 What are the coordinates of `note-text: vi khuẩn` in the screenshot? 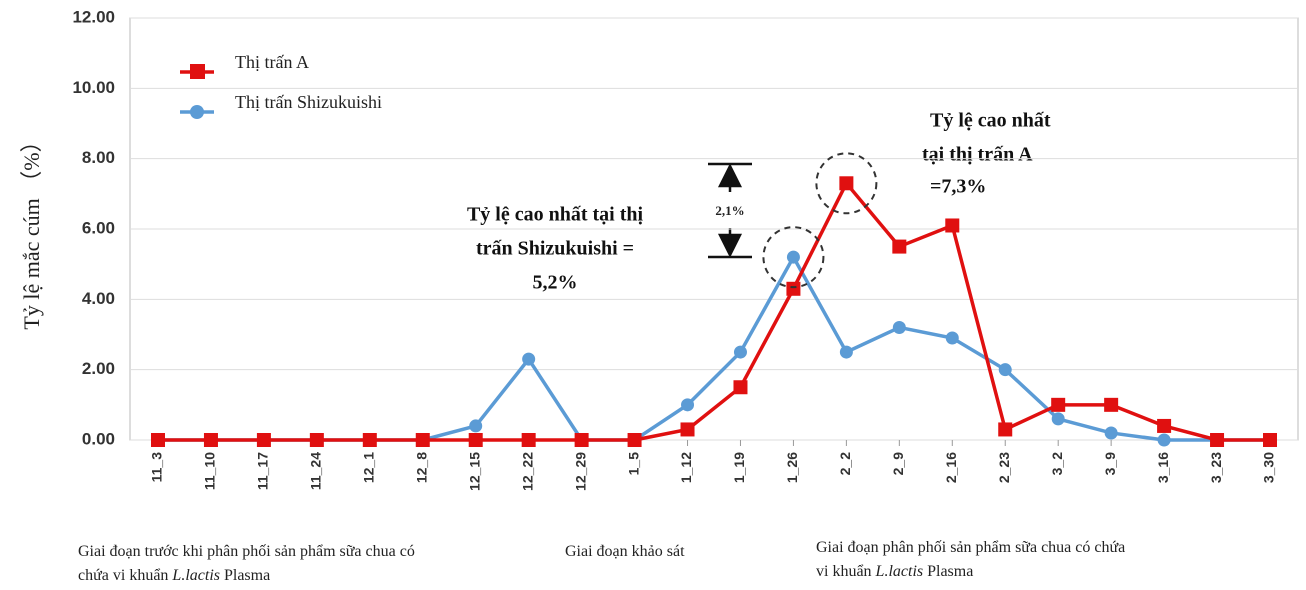 It's located at (846, 571).